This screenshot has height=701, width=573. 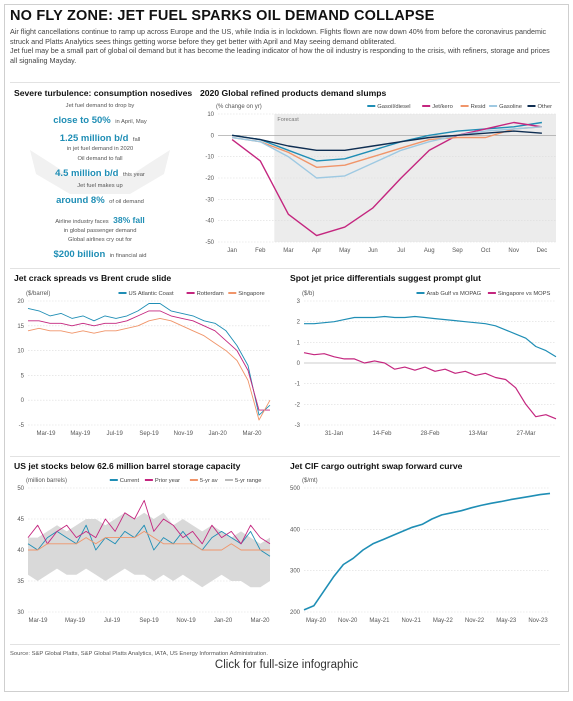 What do you see at coordinates (100, 240) in the screenshot?
I see `stat-label: Global airlines cry out for` at bounding box center [100, 240].